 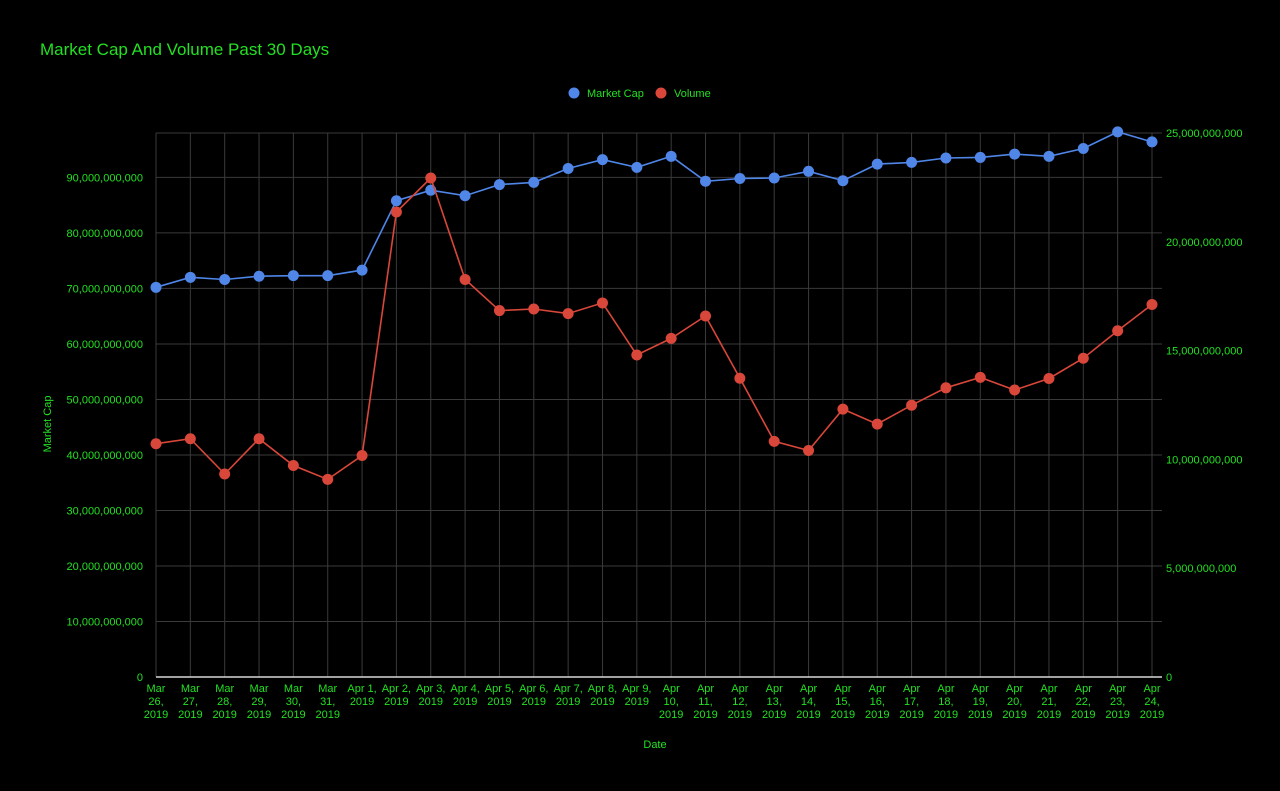 I want to click on x-tick-label: Apr 13, 2019, so click(x=774, y=702).